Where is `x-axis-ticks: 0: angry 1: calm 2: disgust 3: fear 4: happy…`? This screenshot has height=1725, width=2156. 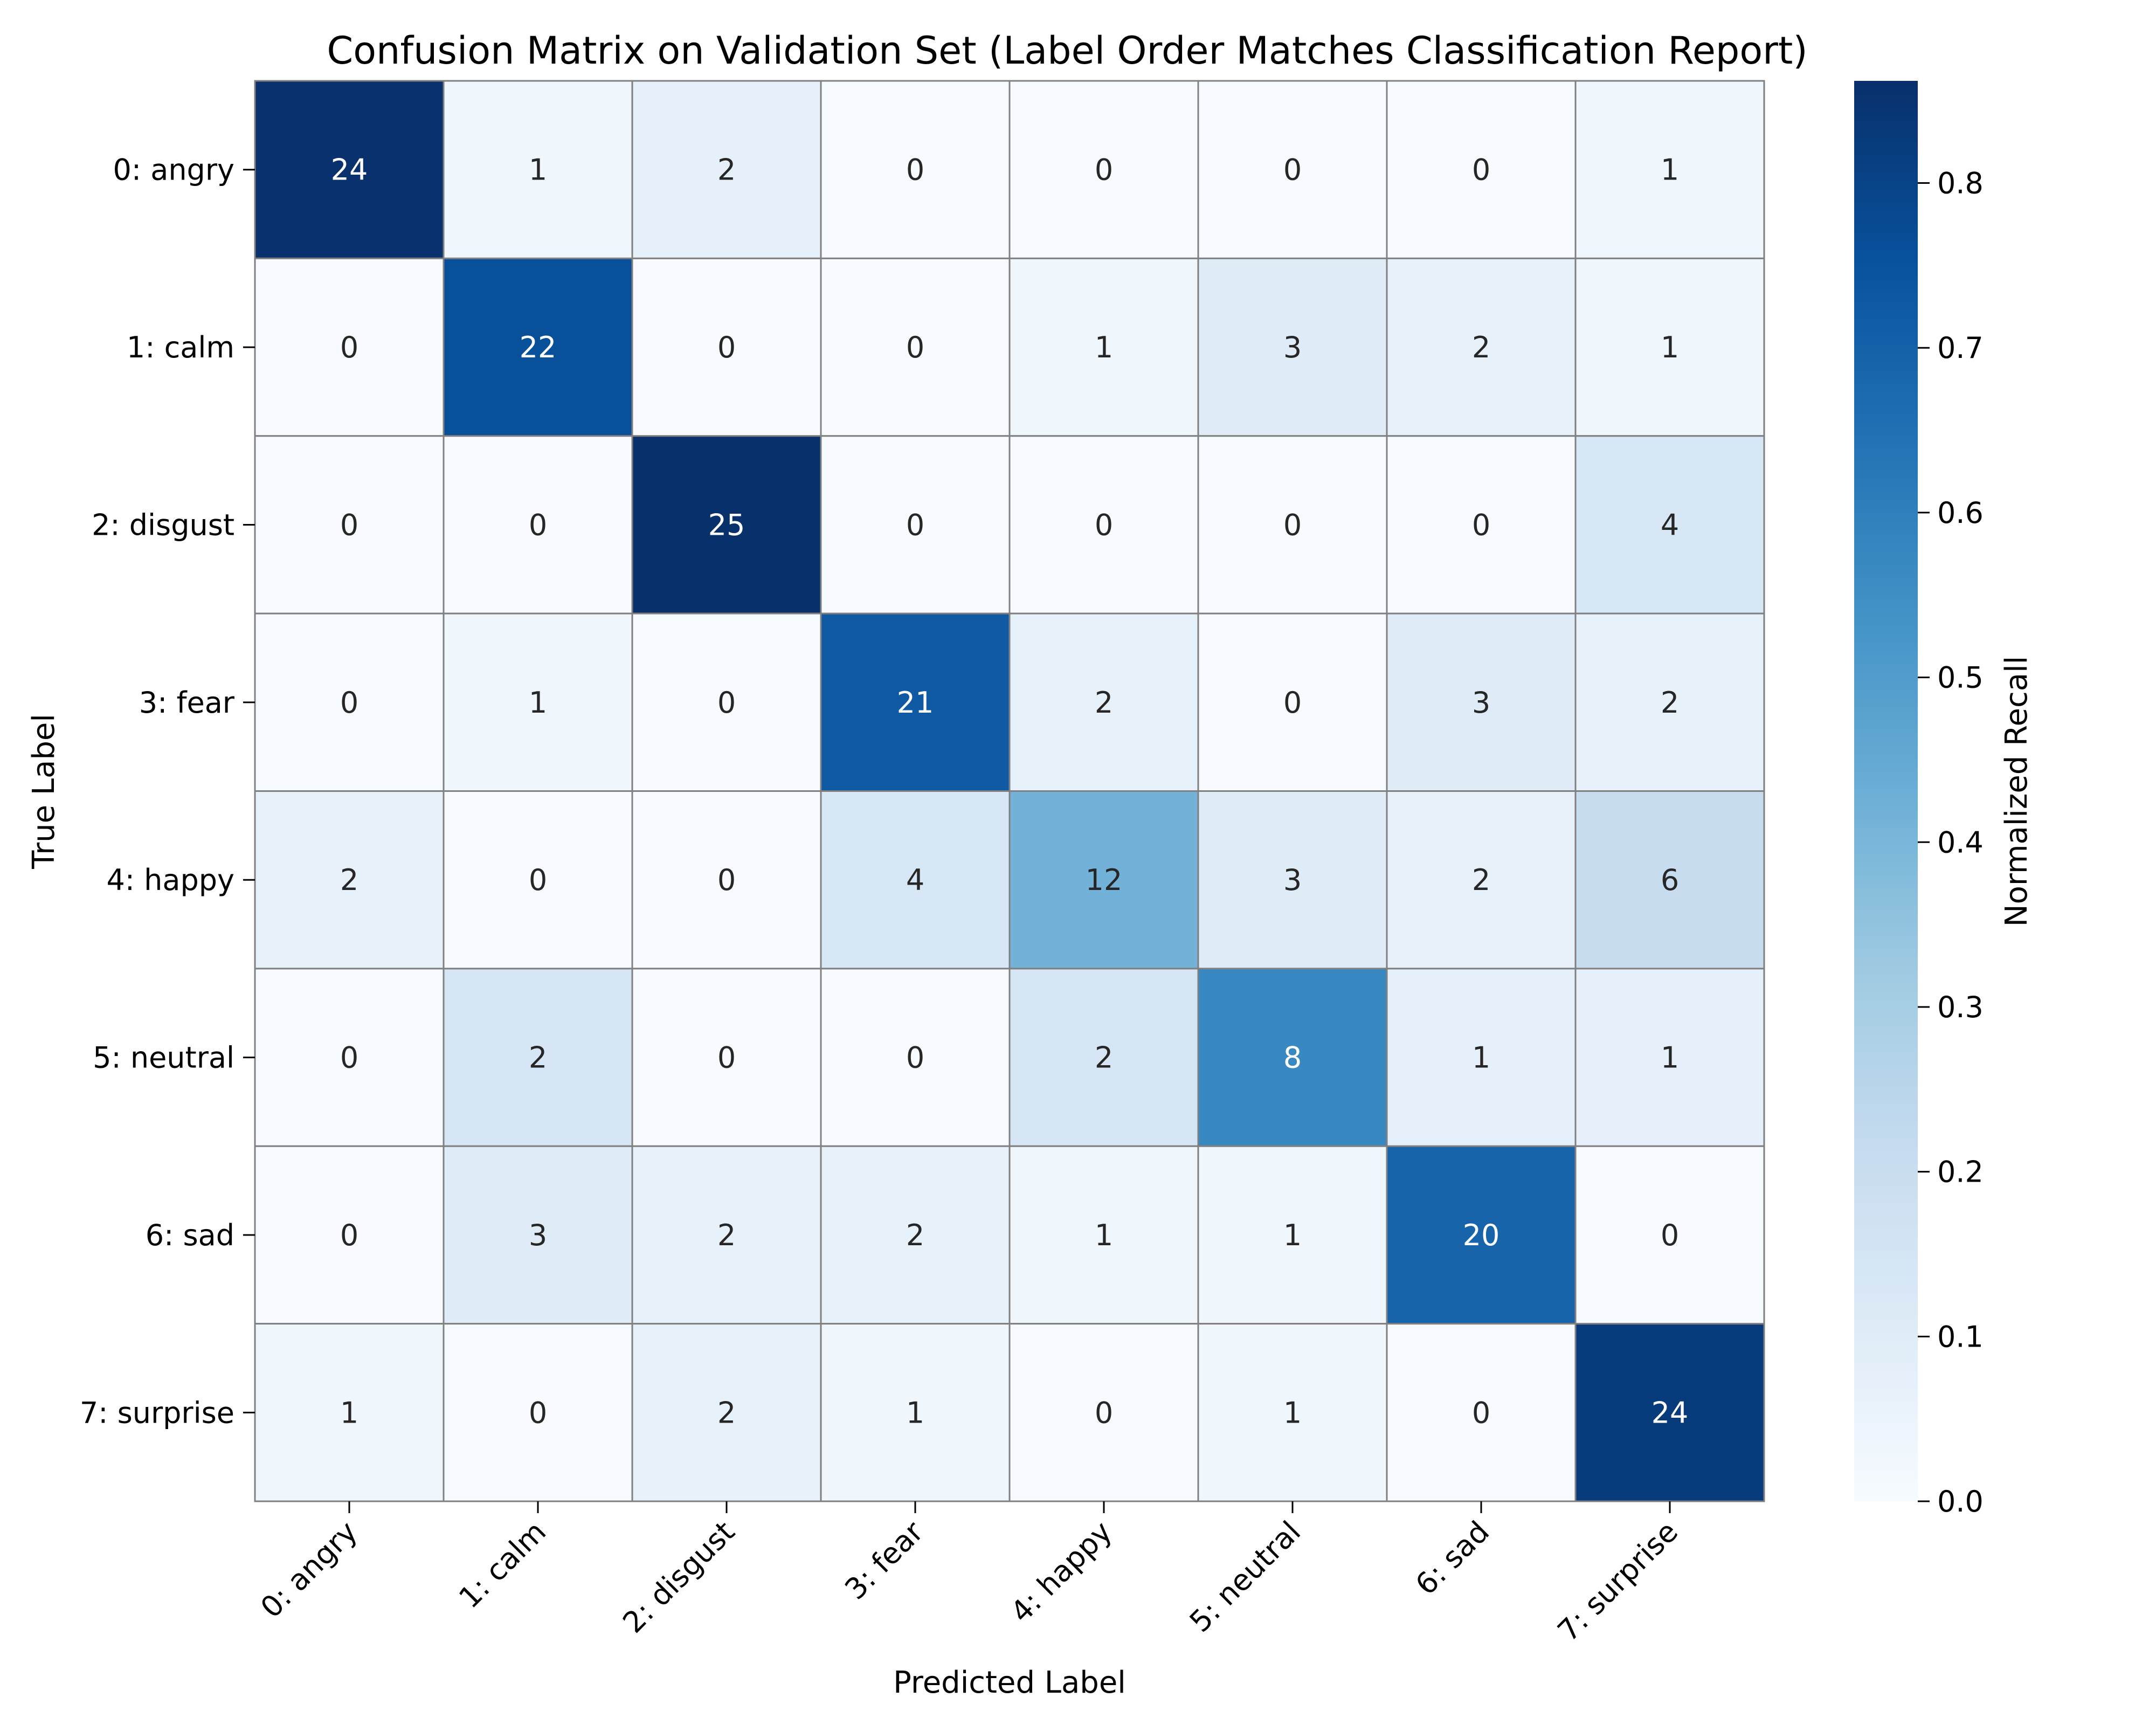 x-axis-ticks: 0: angry 1: calm 2: disgust 3: fear 4: happy… is located at coordinates (969, 1574).